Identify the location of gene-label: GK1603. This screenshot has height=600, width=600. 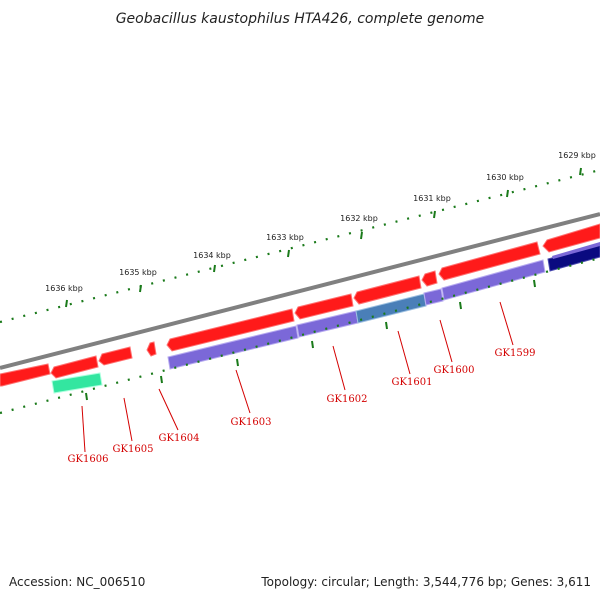
(251, 422).